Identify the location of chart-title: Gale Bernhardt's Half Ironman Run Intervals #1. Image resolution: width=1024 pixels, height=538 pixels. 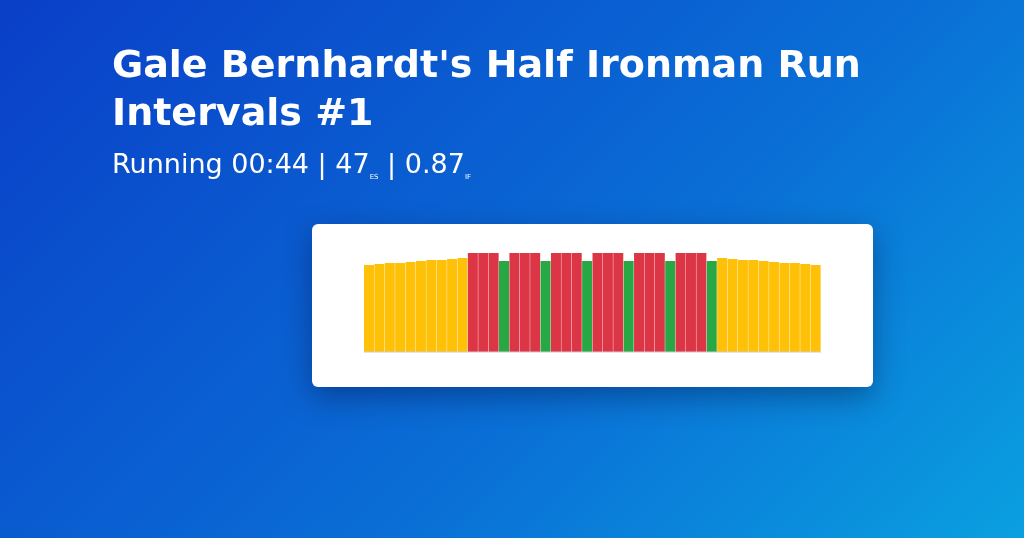
(487, 88).